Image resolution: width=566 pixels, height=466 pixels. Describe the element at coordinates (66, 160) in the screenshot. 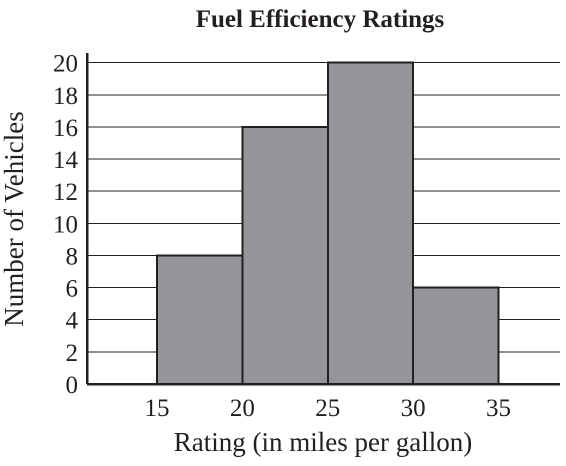

I see `y-tick-label: 14` at that location.